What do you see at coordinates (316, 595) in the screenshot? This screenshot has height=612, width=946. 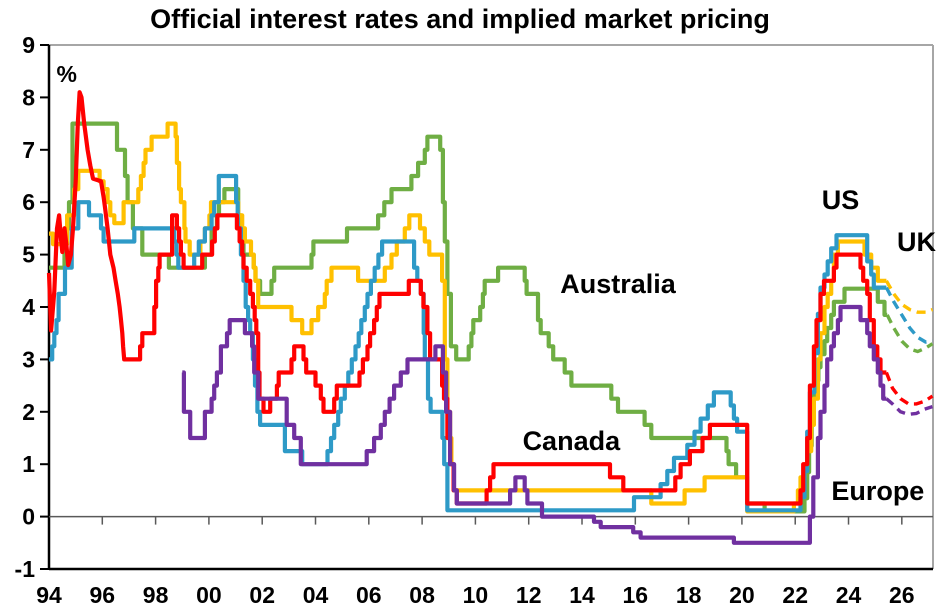 I see `x-tick-label: 04` at bounding box center [316, 595].